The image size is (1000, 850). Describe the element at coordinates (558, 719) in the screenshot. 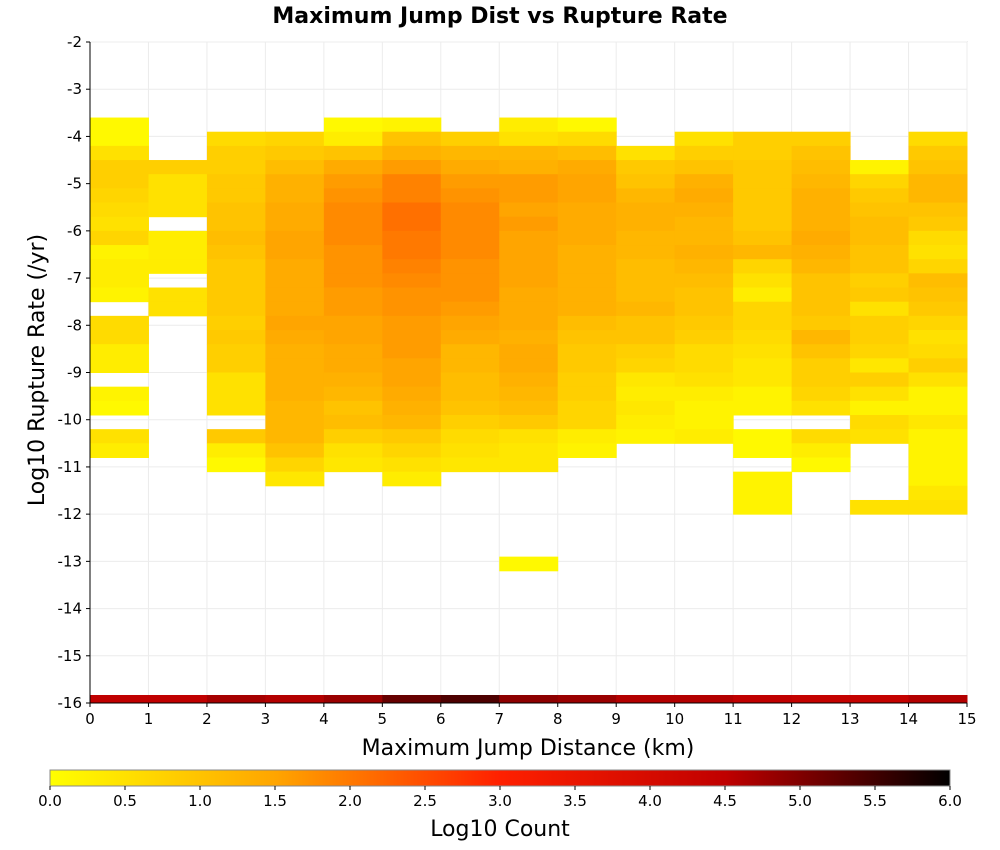

I see `x-tick-label: 8` at that location.